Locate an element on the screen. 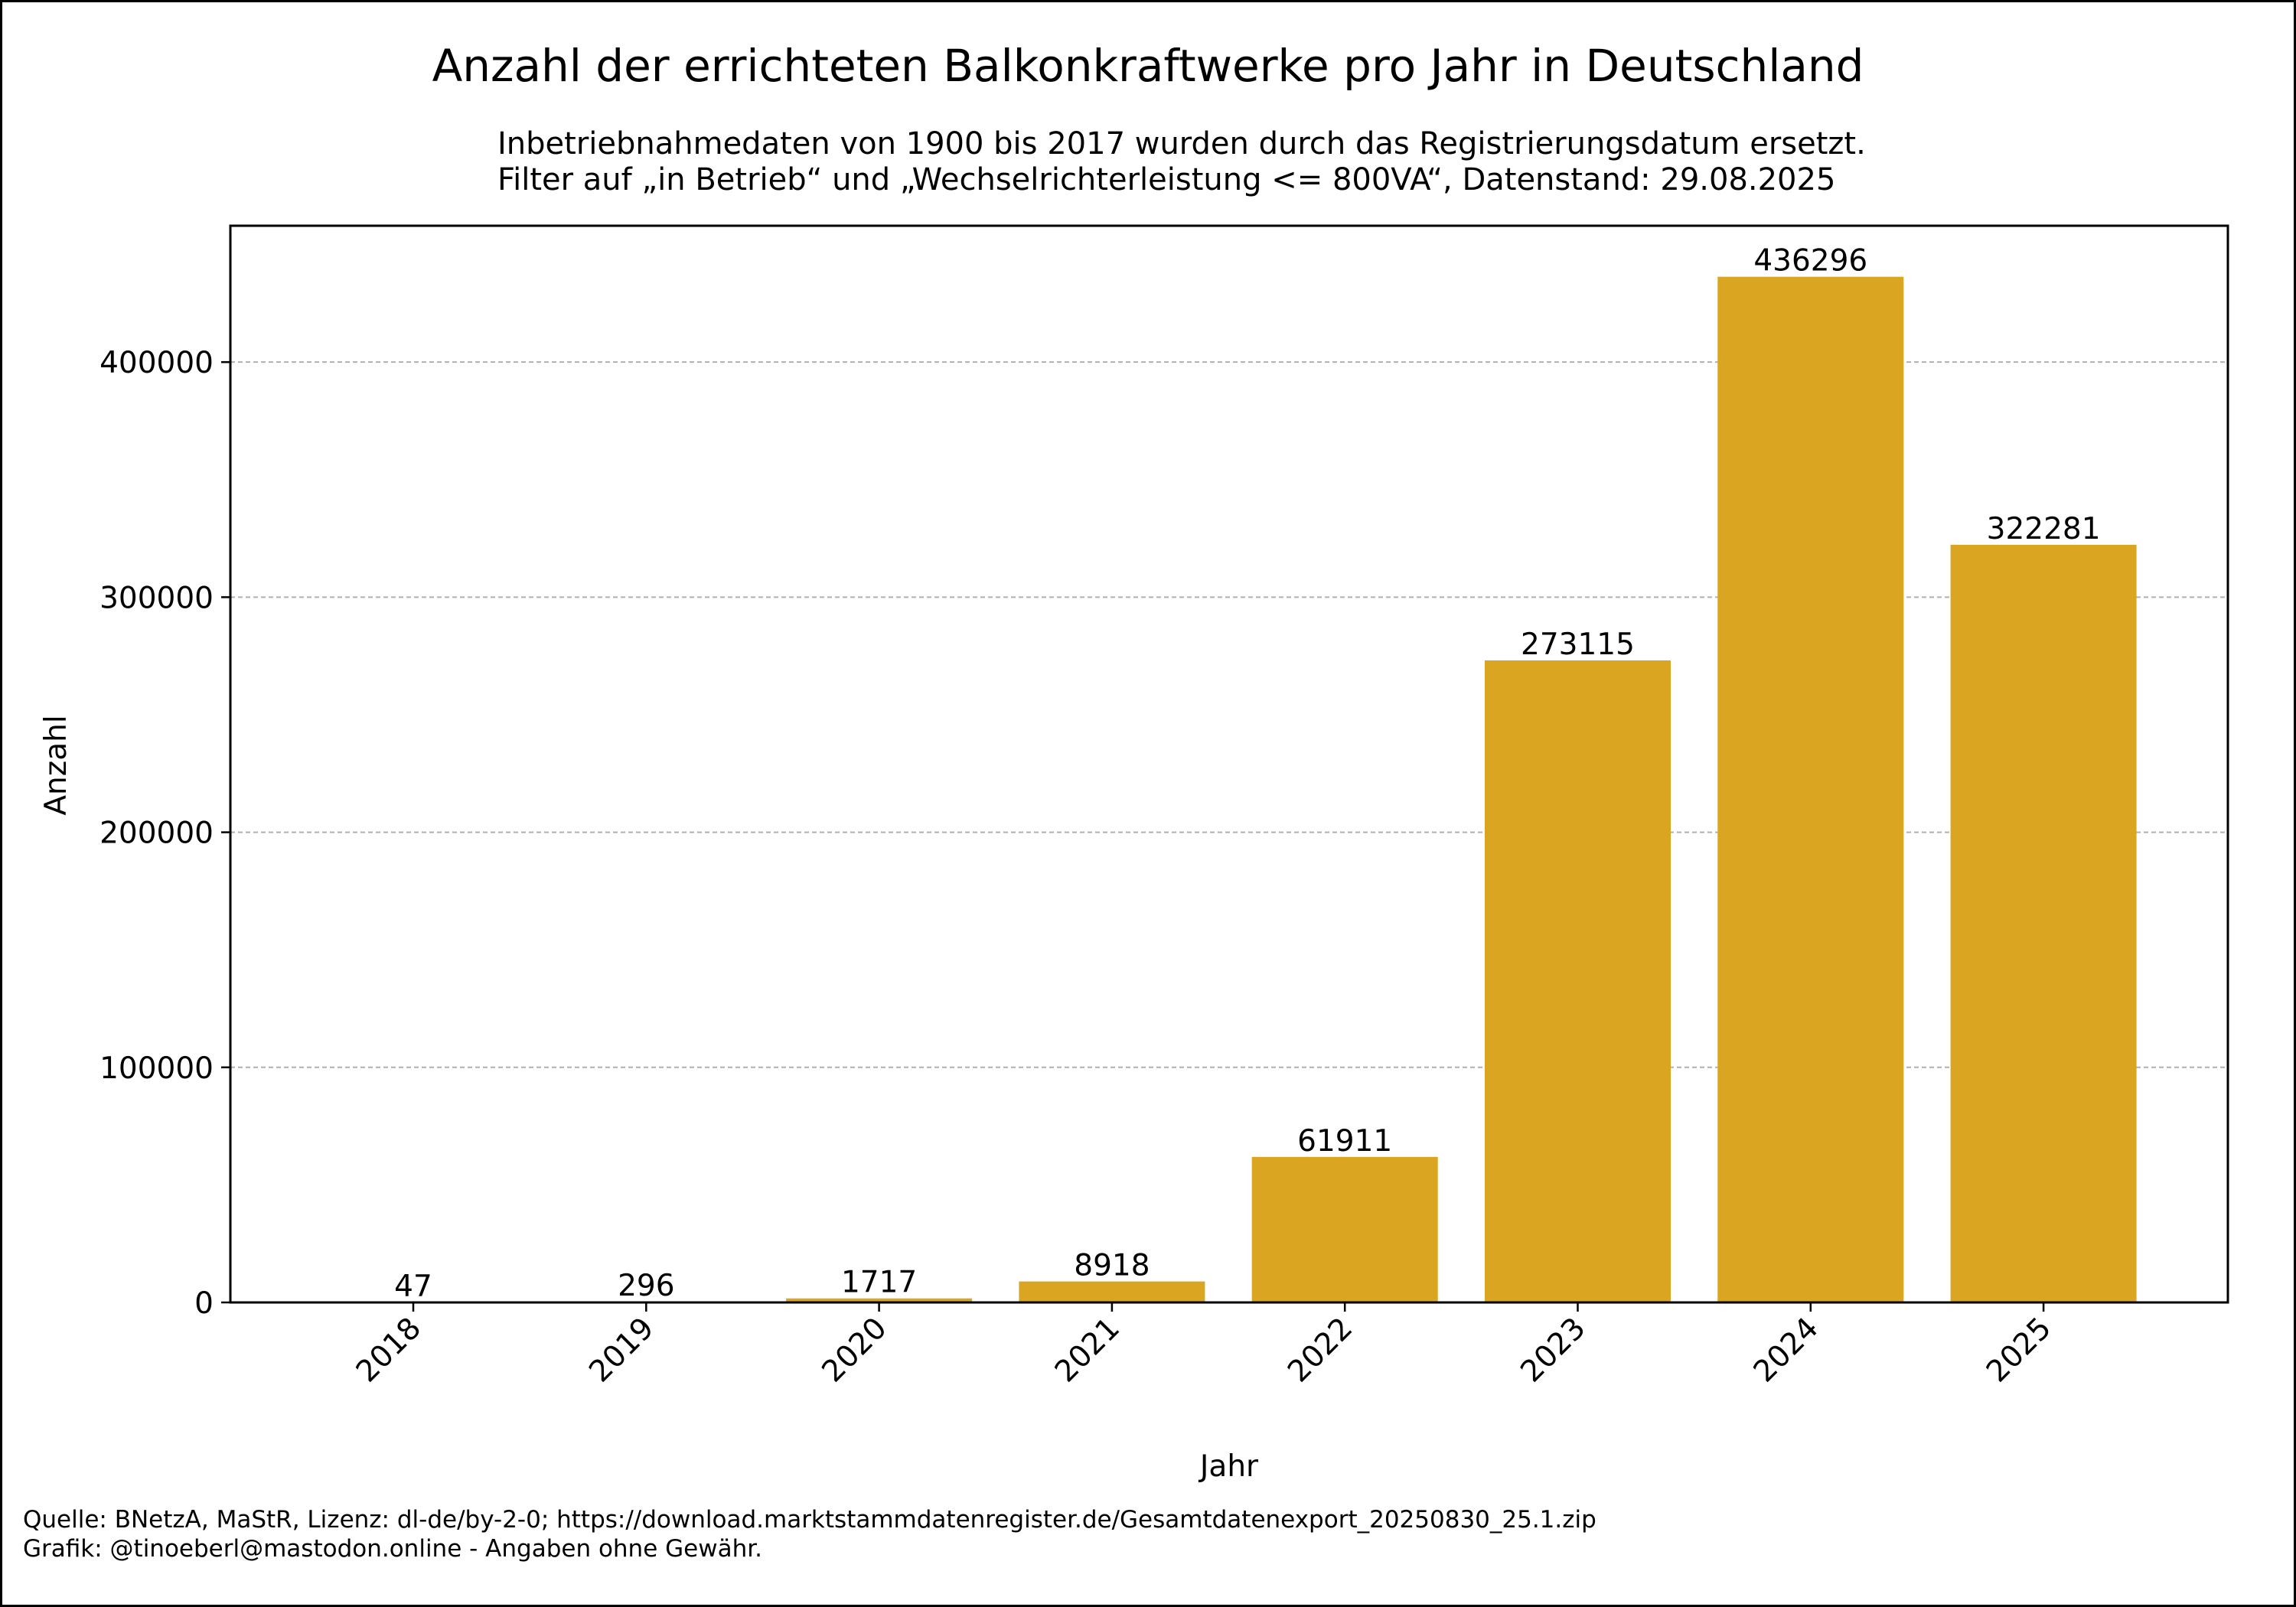  y-tick-label: 100000 is located at coordinates (156, 1068).